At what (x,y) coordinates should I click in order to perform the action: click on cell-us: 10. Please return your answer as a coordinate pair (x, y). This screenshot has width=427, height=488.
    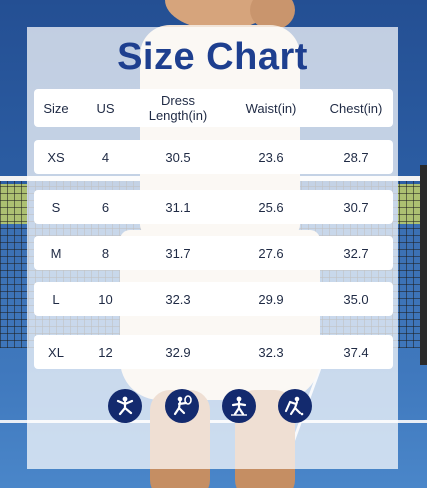
    Looking at the image, I should click on (105, 299).